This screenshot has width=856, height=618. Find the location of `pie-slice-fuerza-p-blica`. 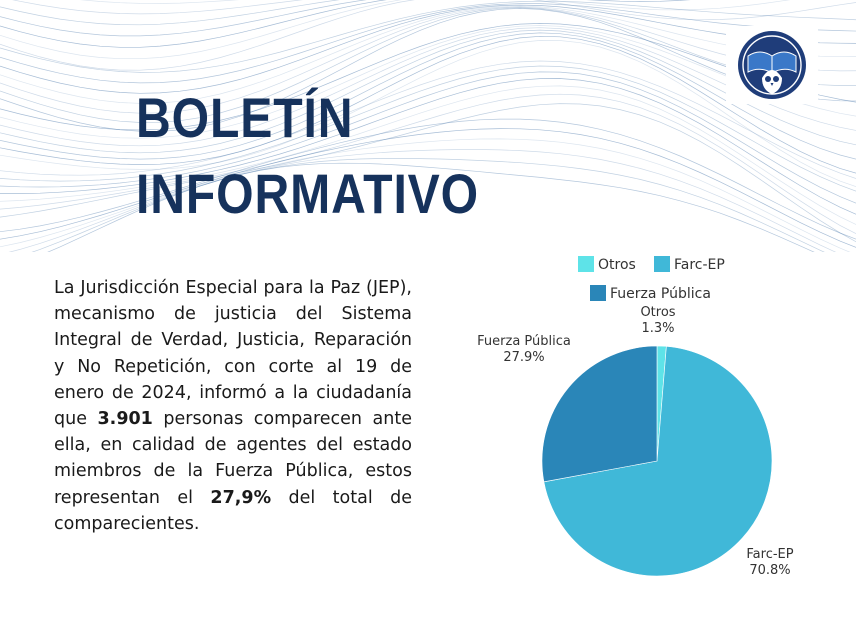

pie-slice-fuerza-p-blica is located at coordinates (599, 414).